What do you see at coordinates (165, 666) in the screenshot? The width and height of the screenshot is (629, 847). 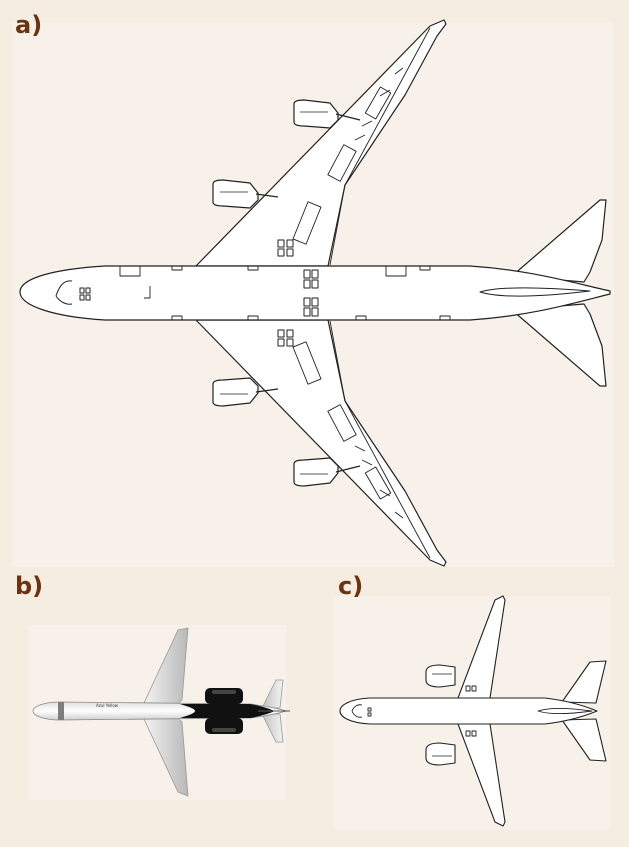 I see `aircraft-b-upper-wing` at bounding box center [165, 666].